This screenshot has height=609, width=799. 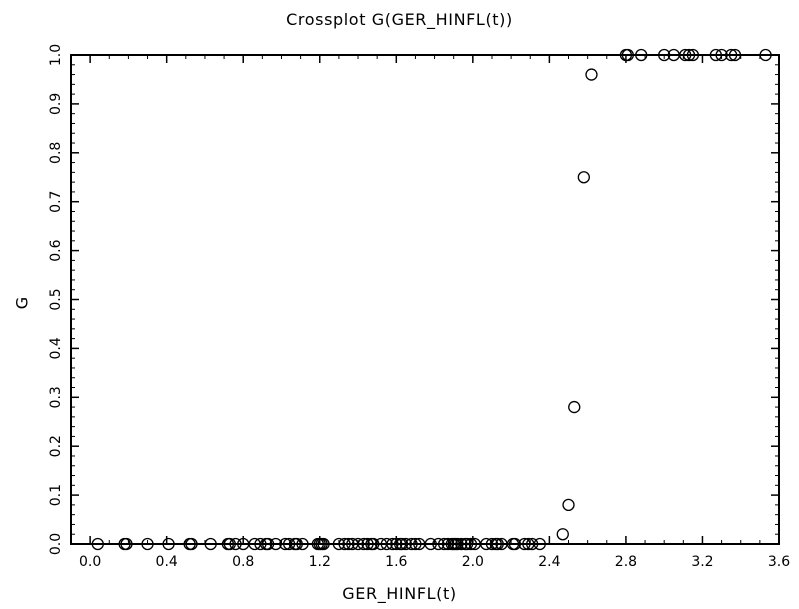 I want to click on y-tick-label: 0.5, so click(x=56, y=299).